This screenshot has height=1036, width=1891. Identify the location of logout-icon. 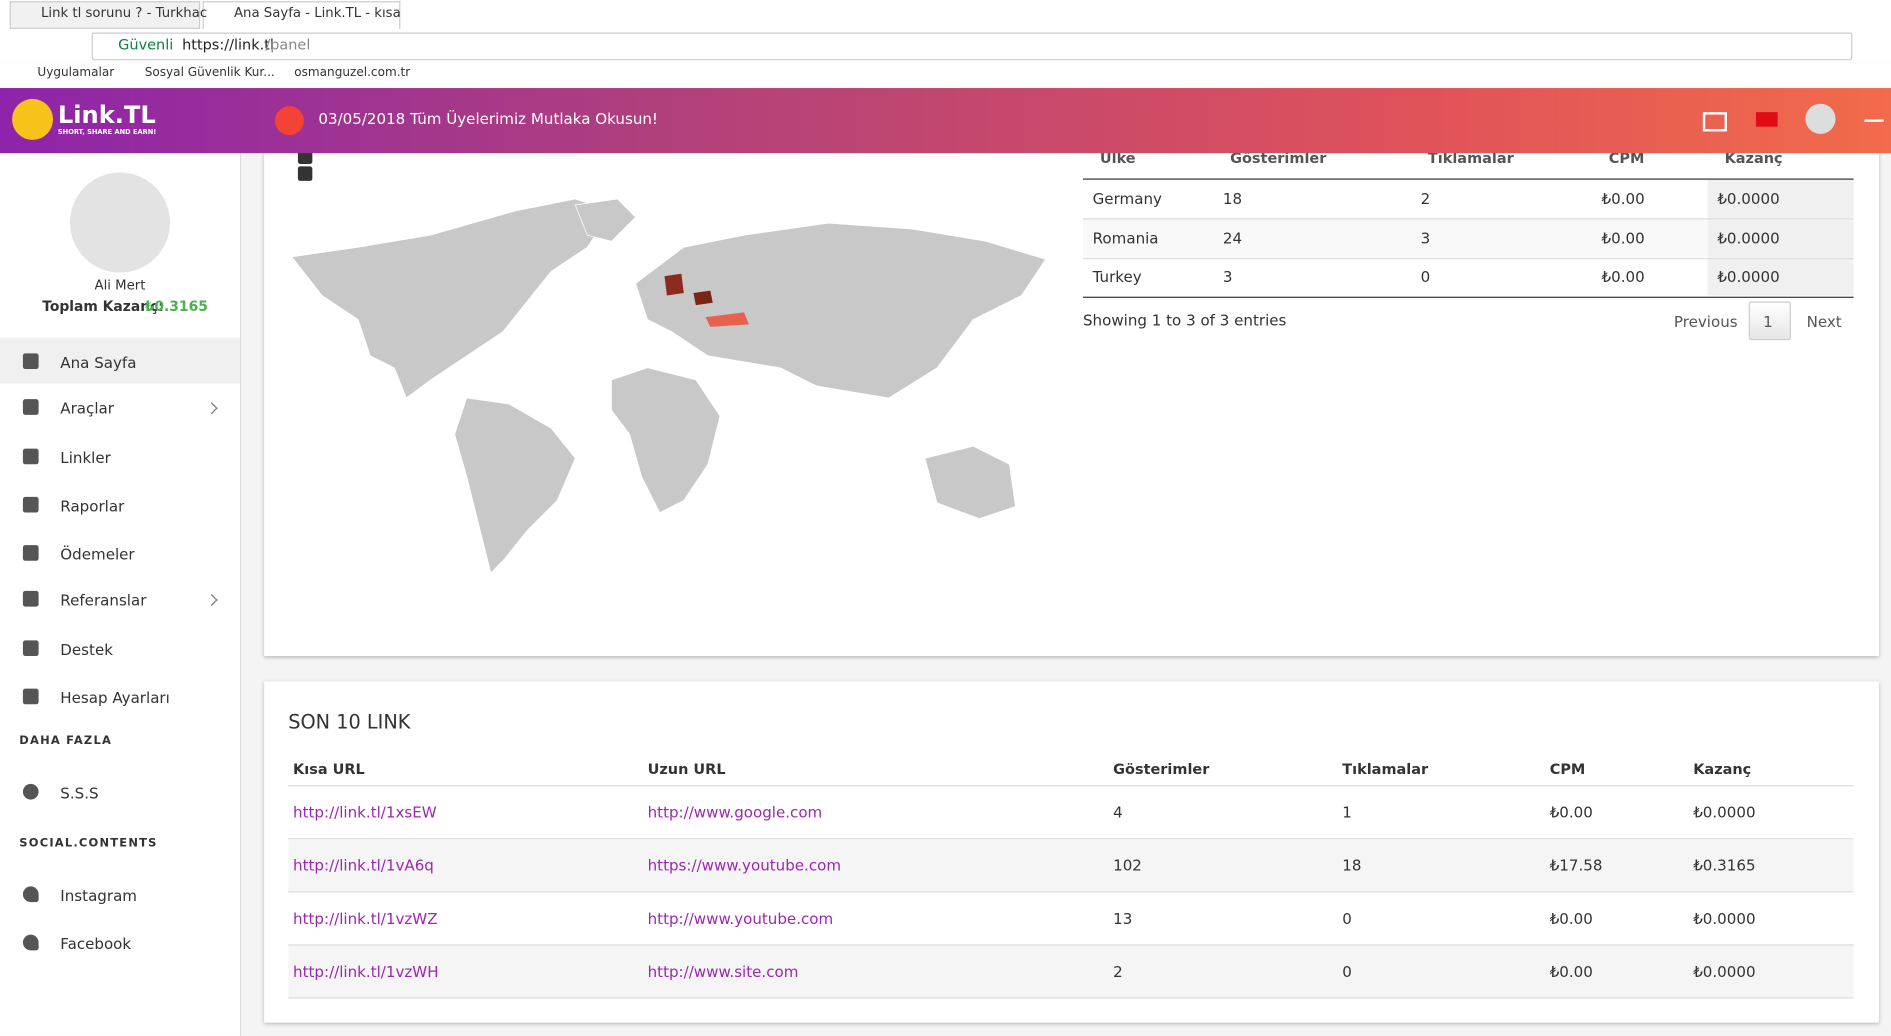
(1874, 120).